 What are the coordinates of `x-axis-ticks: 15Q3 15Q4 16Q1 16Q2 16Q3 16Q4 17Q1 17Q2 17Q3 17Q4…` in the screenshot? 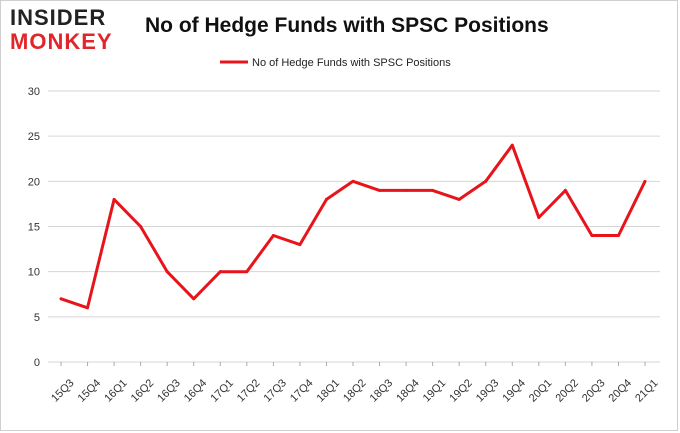 It's located at (355, 383).